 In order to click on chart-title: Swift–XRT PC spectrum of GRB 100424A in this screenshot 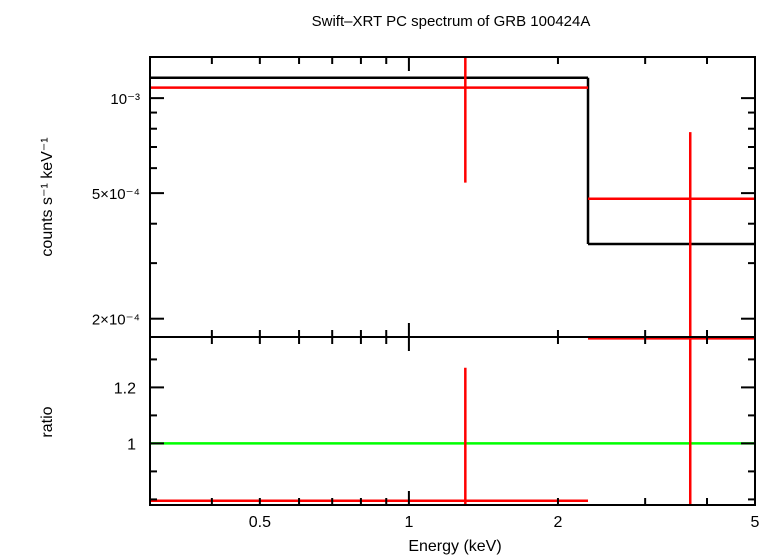, I will do `click(451, 21)`.